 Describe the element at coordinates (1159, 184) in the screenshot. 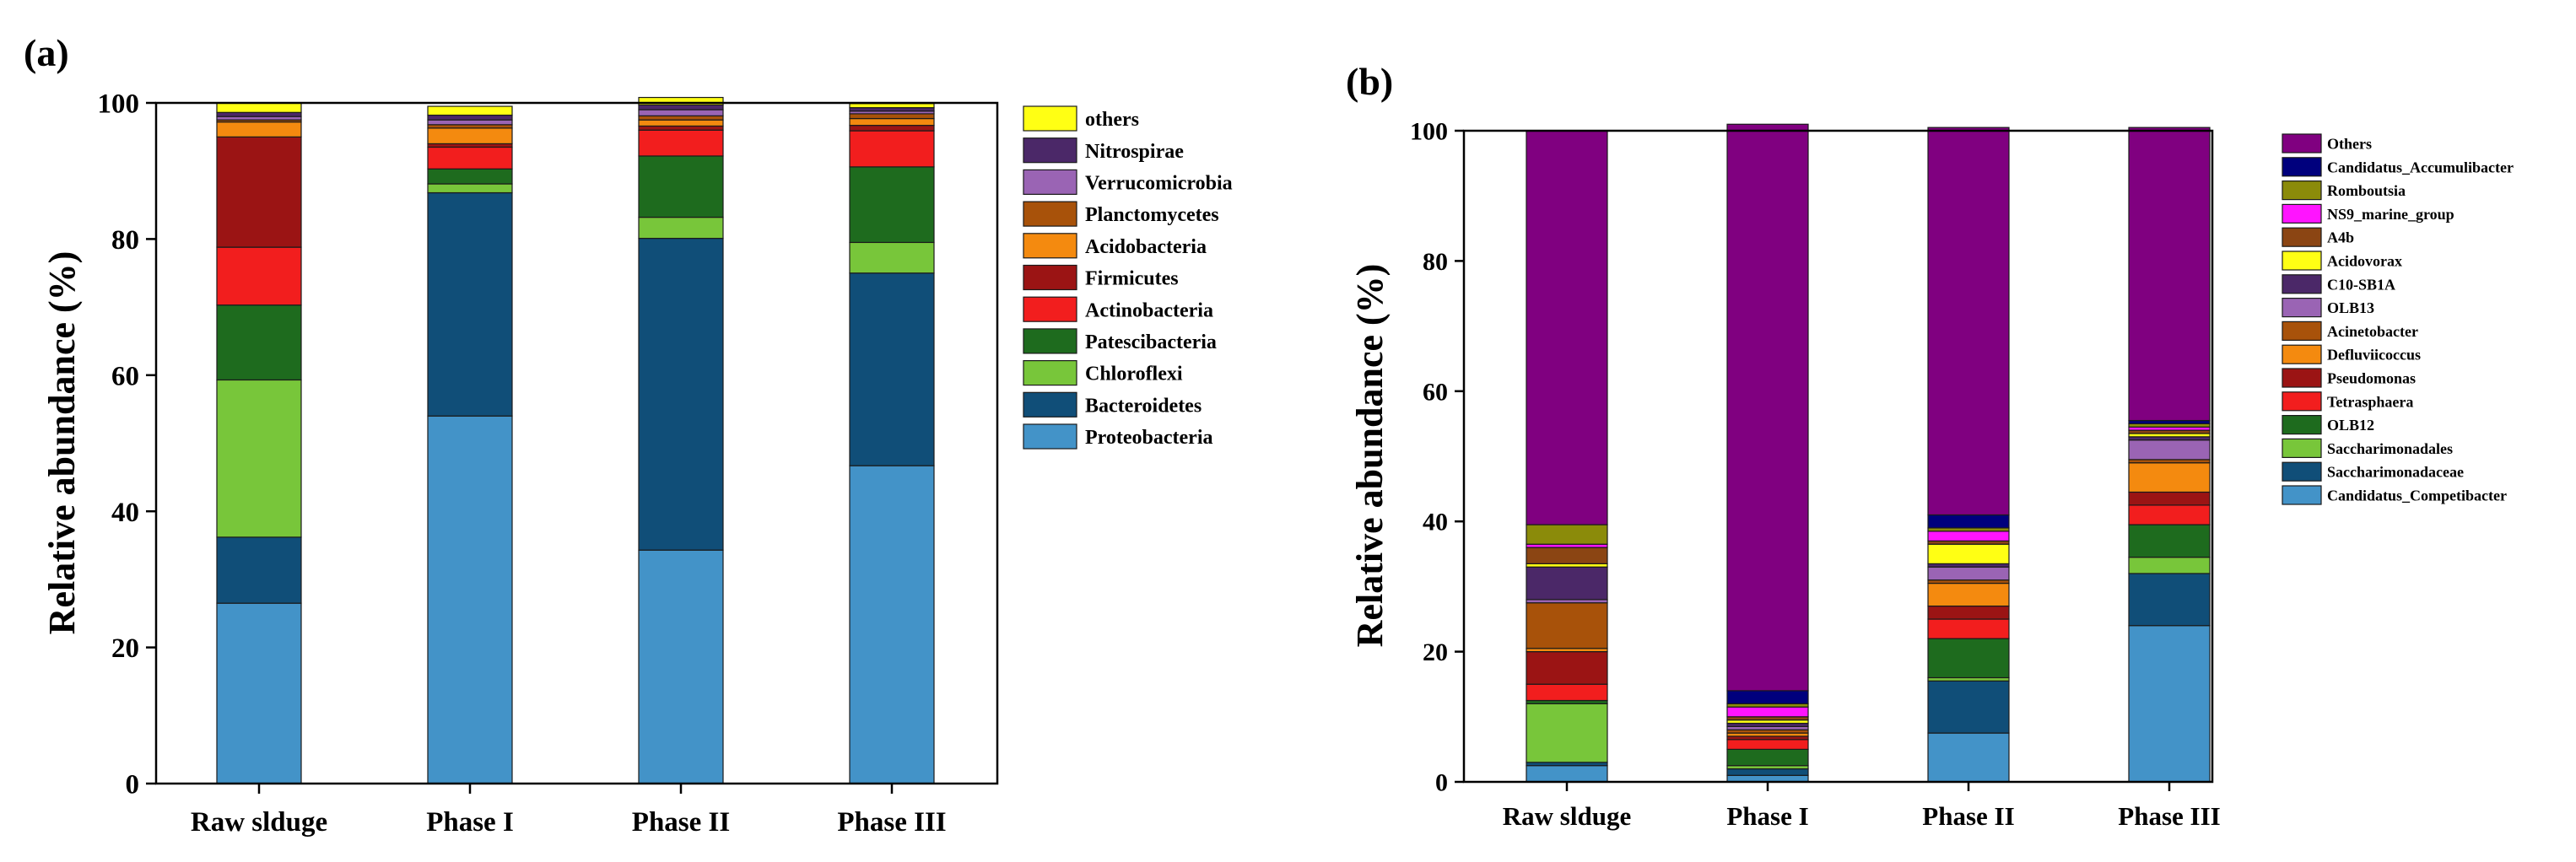

I see `legend-label: Verrucomicrobia` at that location.